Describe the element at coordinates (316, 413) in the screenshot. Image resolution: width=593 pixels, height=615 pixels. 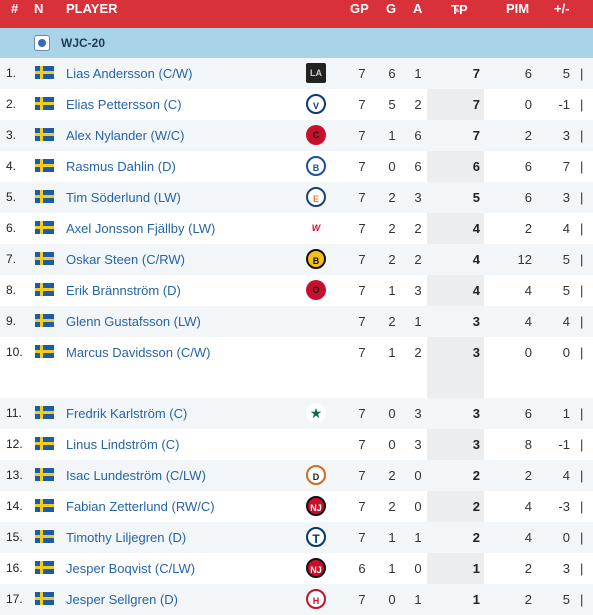
I see `stars-logo-icon: ★` at that location.